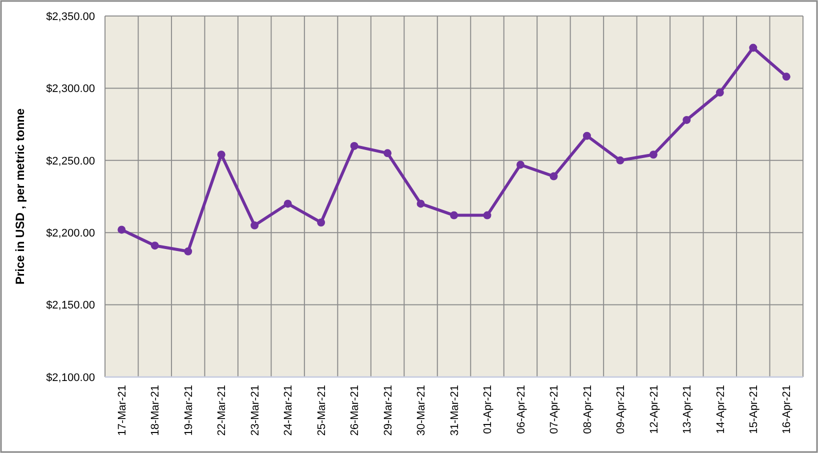 The width and height of the screenshot is (818, 453). I want to click on x-tick-label: 30-Mar-21, so click(422, 410).